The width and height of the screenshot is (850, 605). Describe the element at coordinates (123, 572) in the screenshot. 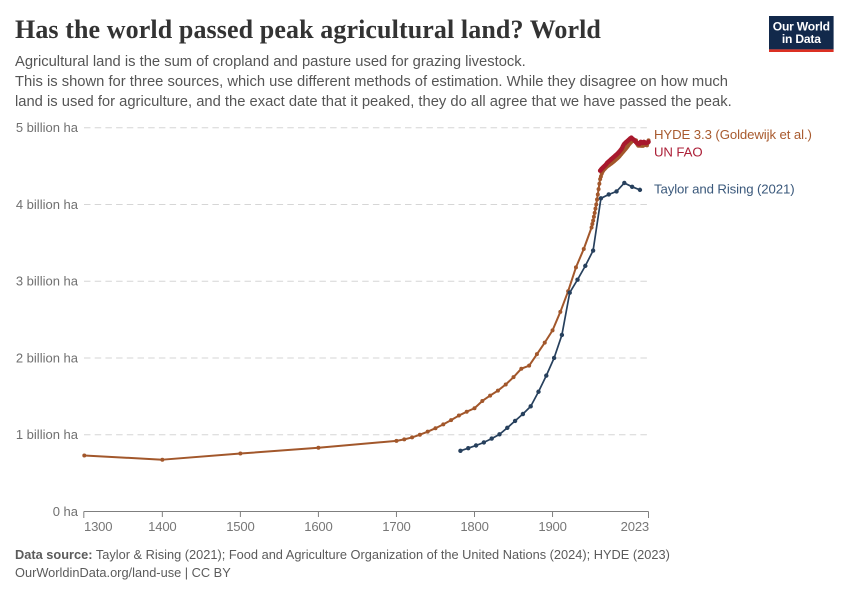

I see `svg-text:OurWorldinData.org/land-use |: OurWorldinData.org/land-use | CC BY` at that location.